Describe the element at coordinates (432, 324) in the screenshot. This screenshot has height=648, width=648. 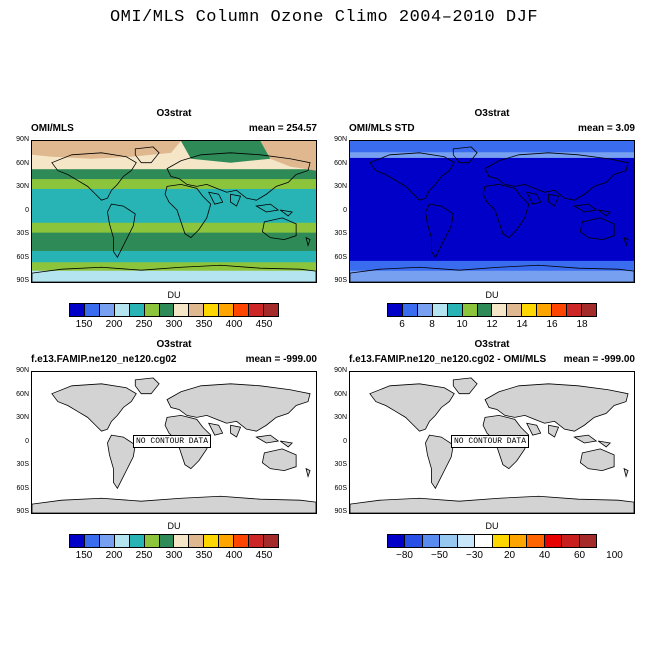
I see `colorbar-tick-label: 8` at that location.